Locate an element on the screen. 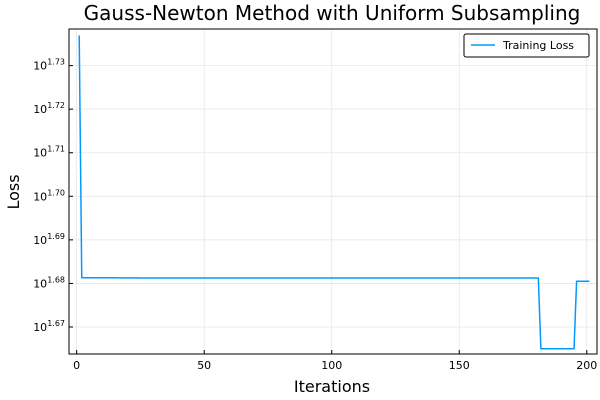 The height and width of the screenshot is (400, 600). y-tick-label: 101.71 is located at coordinates (49, 152).